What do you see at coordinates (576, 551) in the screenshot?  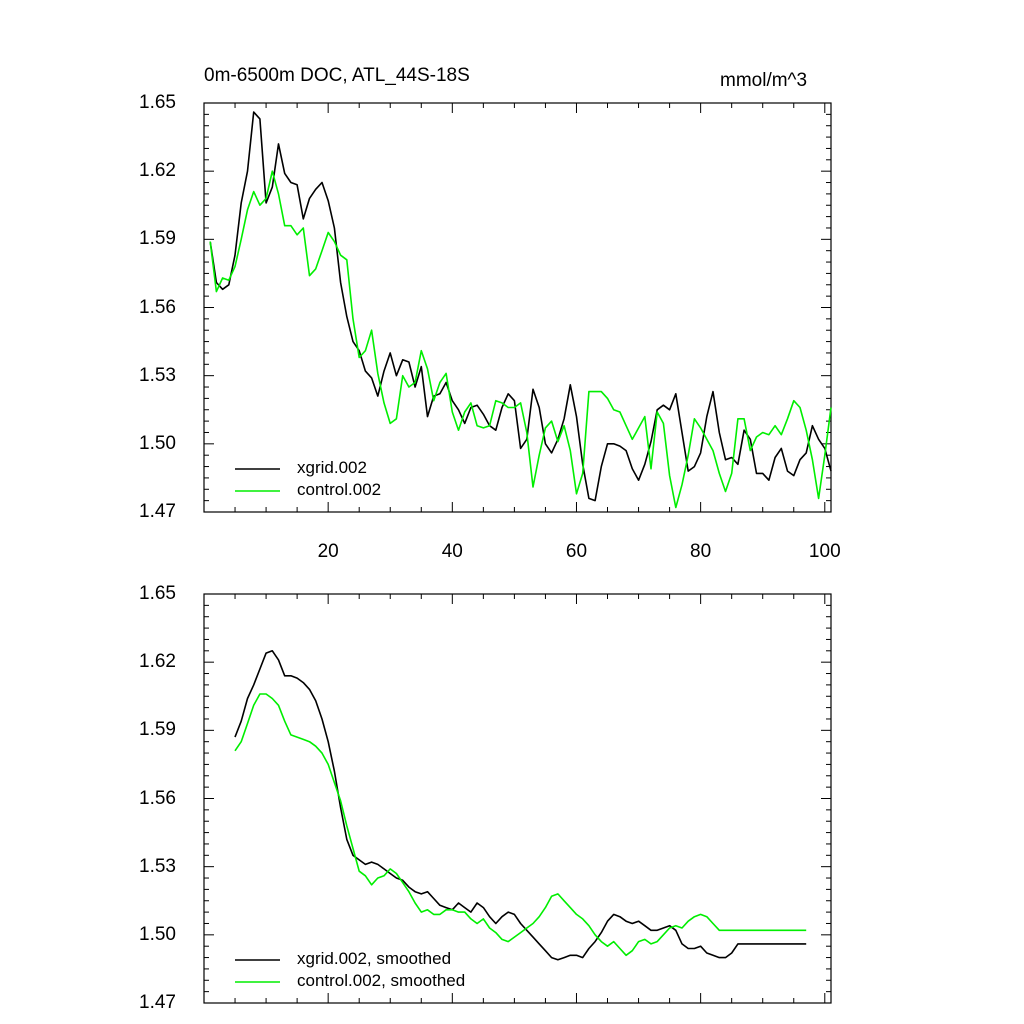 I see `x-tick-label: 60` at bounding box center [576, 551].